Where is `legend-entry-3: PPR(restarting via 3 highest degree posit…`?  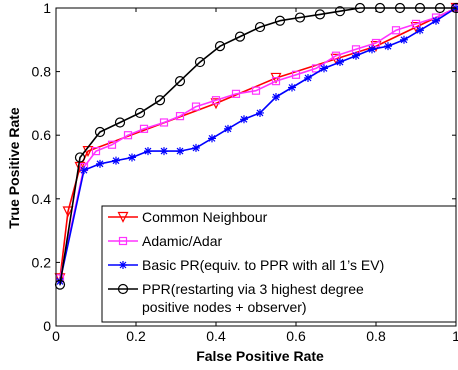
legend-entry-3: PPR(restarting via 3 highest degree posit… is located at coordinates (236, 298).